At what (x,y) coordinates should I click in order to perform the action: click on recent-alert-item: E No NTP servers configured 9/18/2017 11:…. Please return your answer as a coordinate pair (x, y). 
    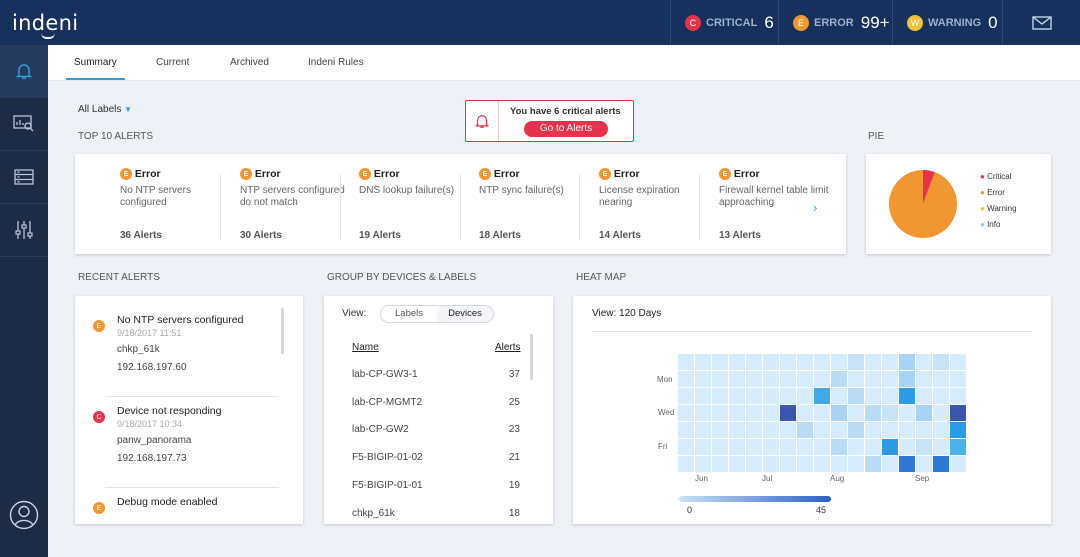
    Looking at the image, I should click on (187, 356).